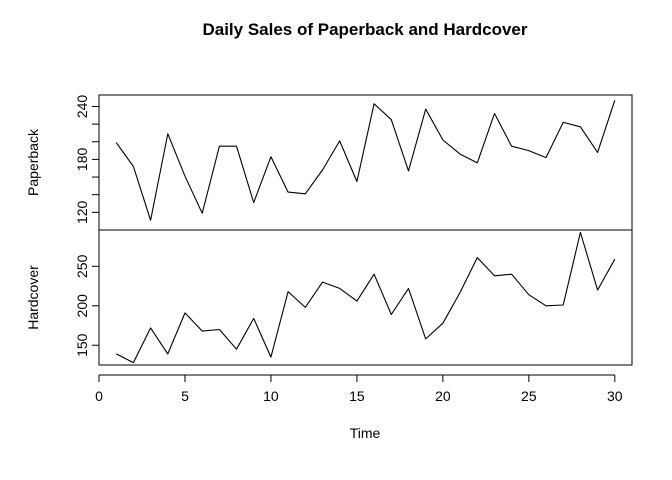 This screenshot has width=672, height=480. What do you see at coordinates (82, 306) in the screenshot?
I see `y-tick-label: 200` at bounding box center [82, 306].